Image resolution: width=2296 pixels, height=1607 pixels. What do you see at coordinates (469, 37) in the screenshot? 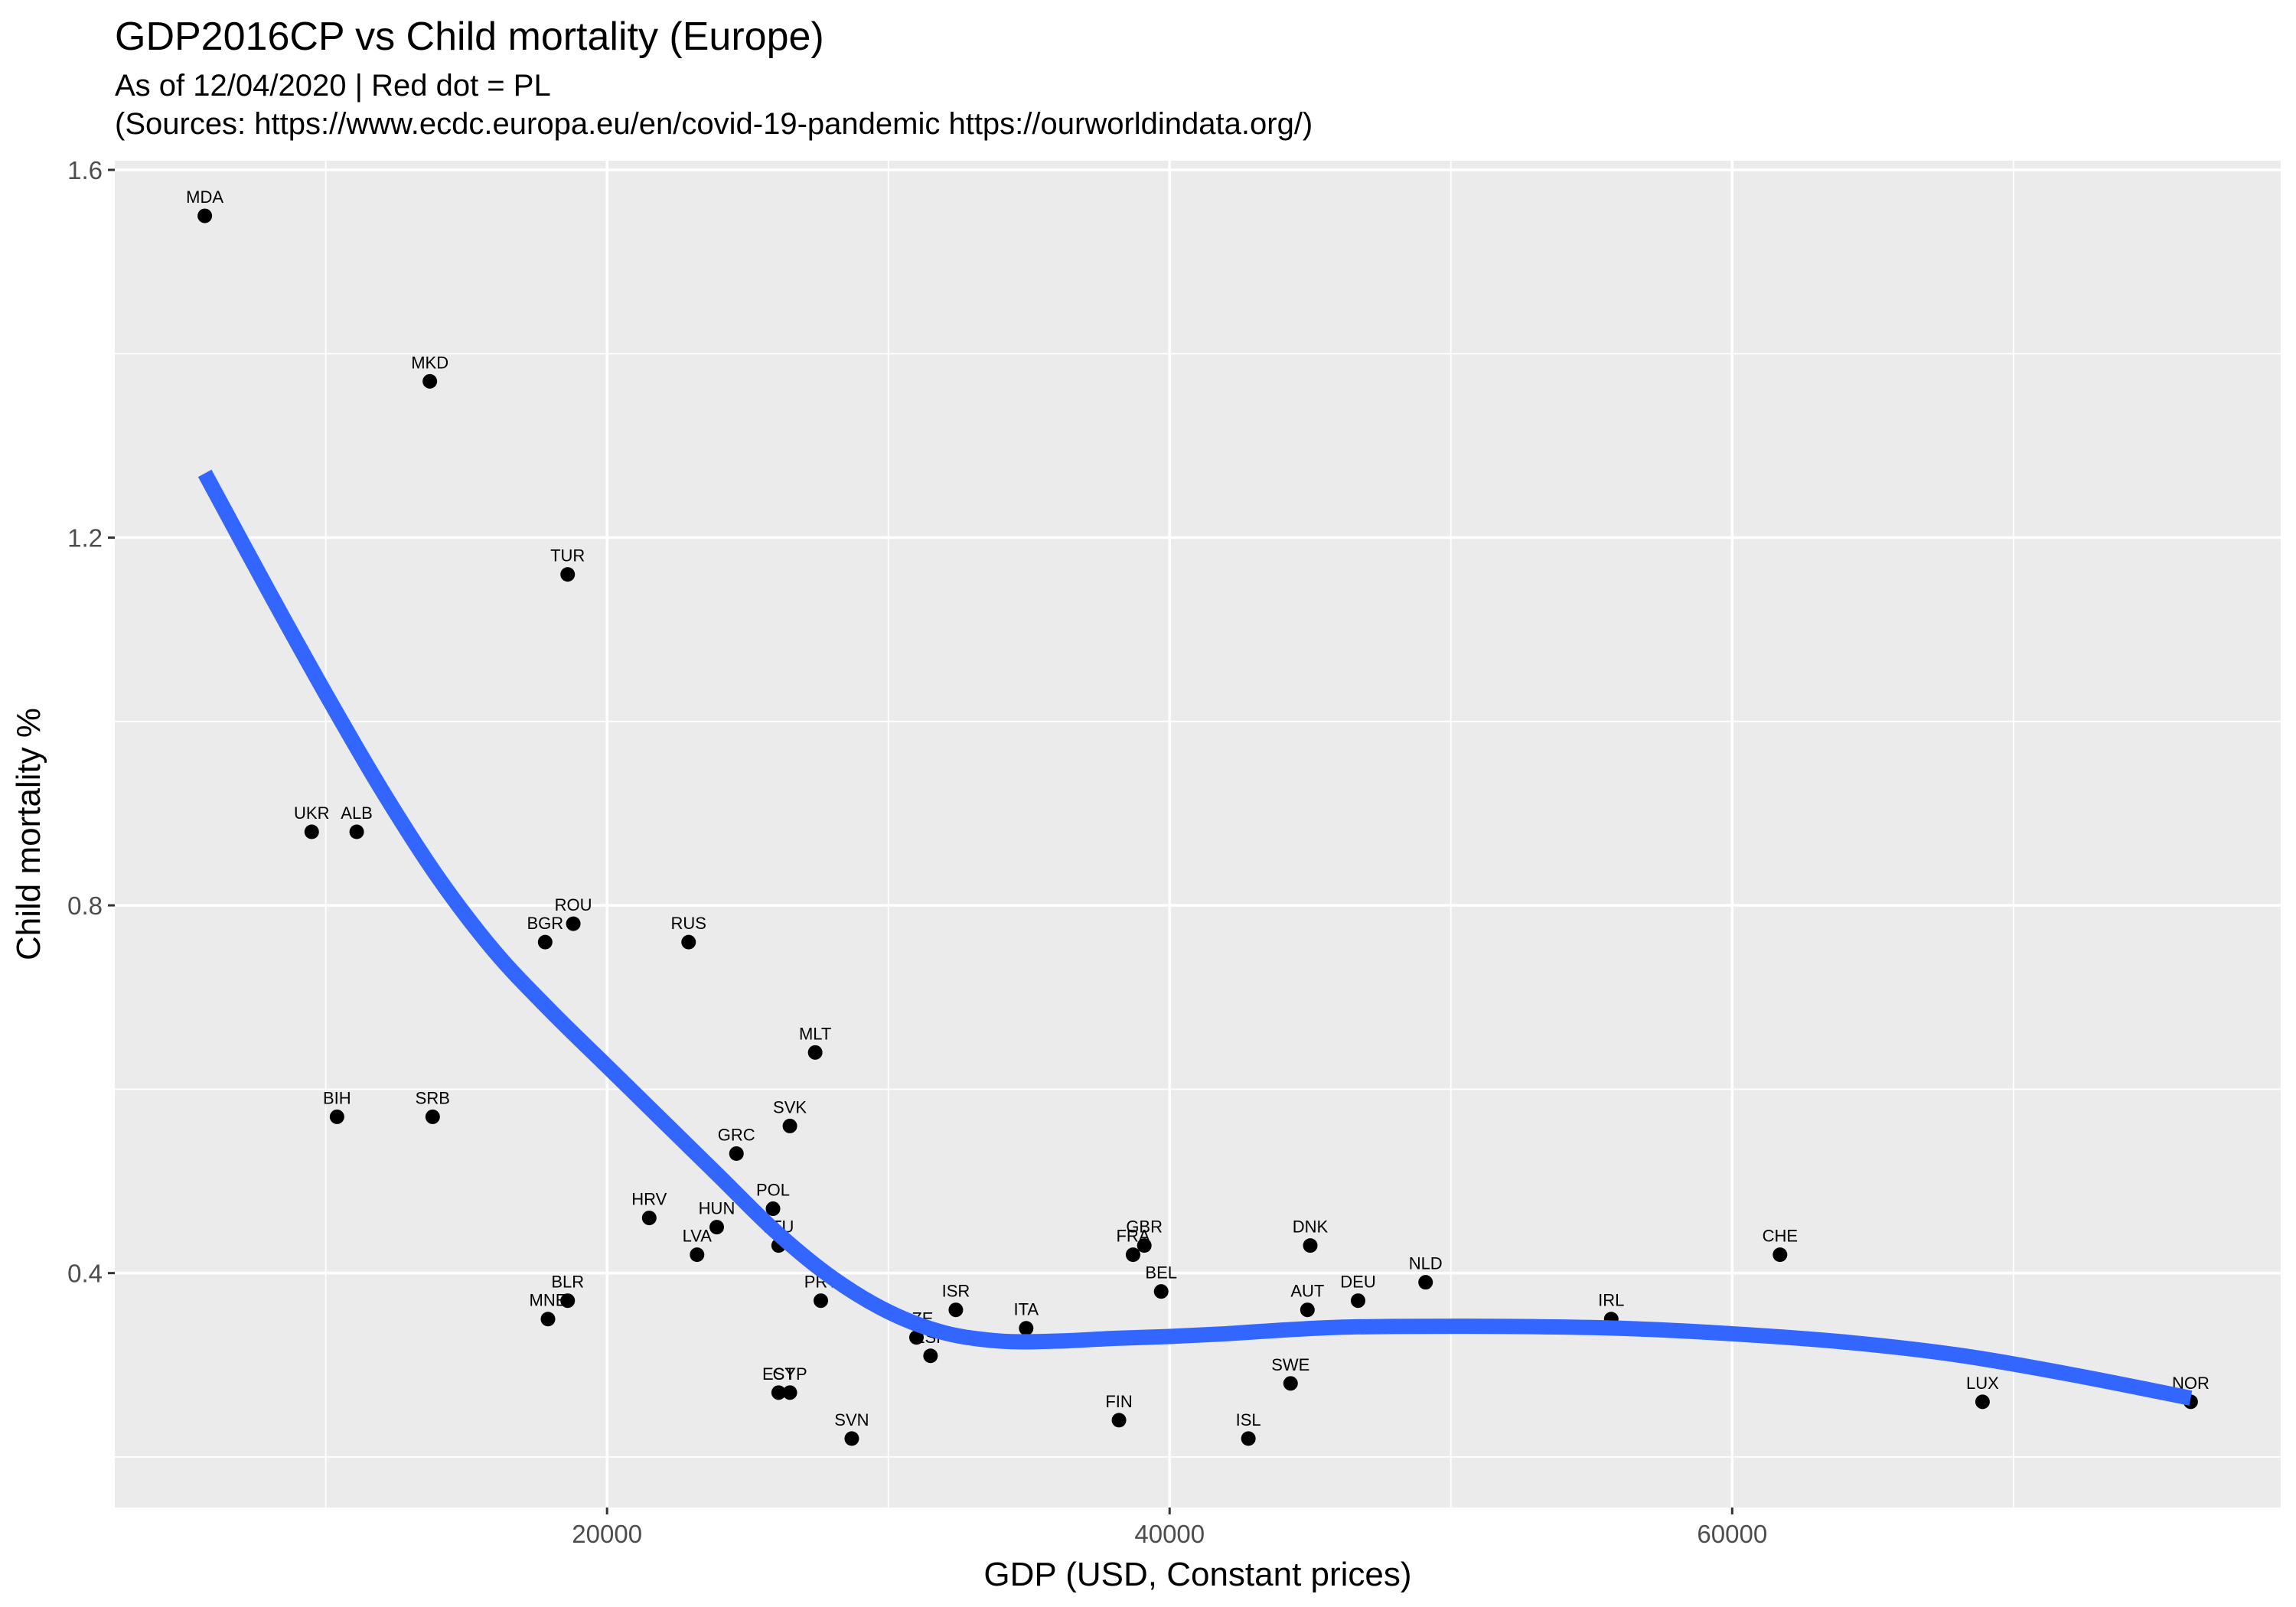
I see `chart-title: GDP2016CP vs Child mortality (Europe)` at bounding box center [469, 37].